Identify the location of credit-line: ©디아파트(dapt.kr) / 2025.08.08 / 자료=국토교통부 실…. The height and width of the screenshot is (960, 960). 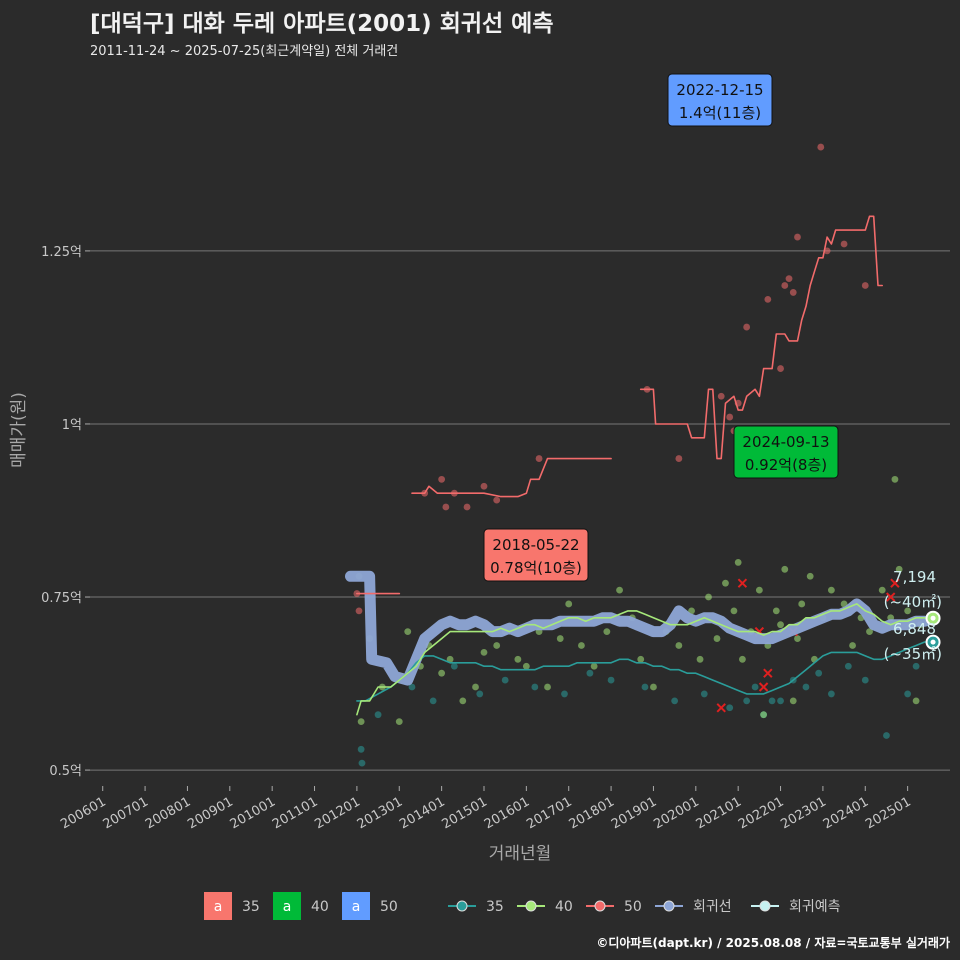
(773, 943).